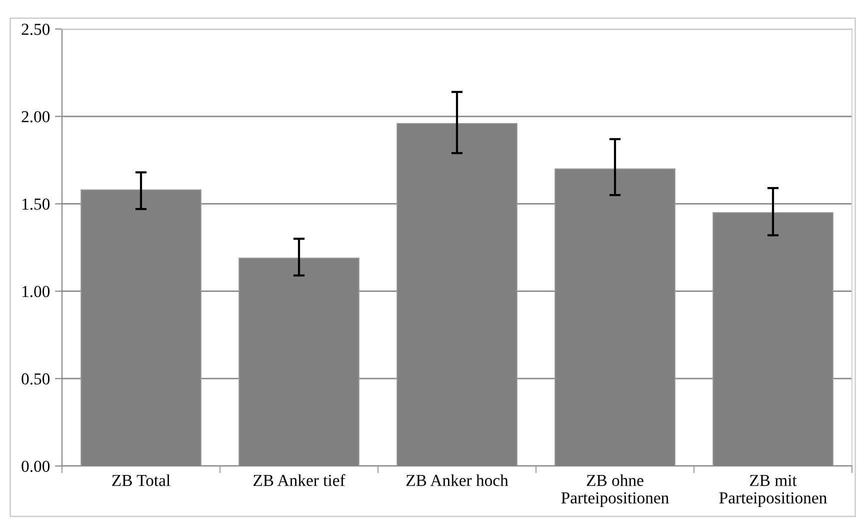  Describe the element at coordinates (36, 116) in the screenshot. I see `y-tick-label: 2.00` at that location.